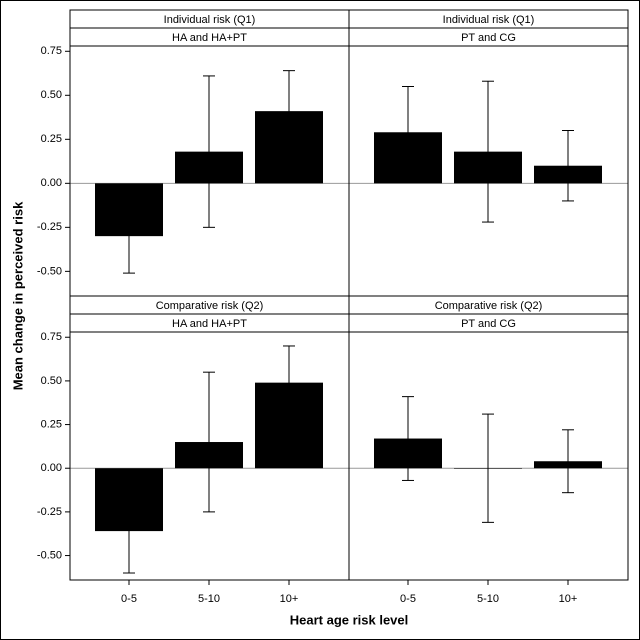  I want to click on y-axis-title: Mean change in perceived risk, so click(17, 295).